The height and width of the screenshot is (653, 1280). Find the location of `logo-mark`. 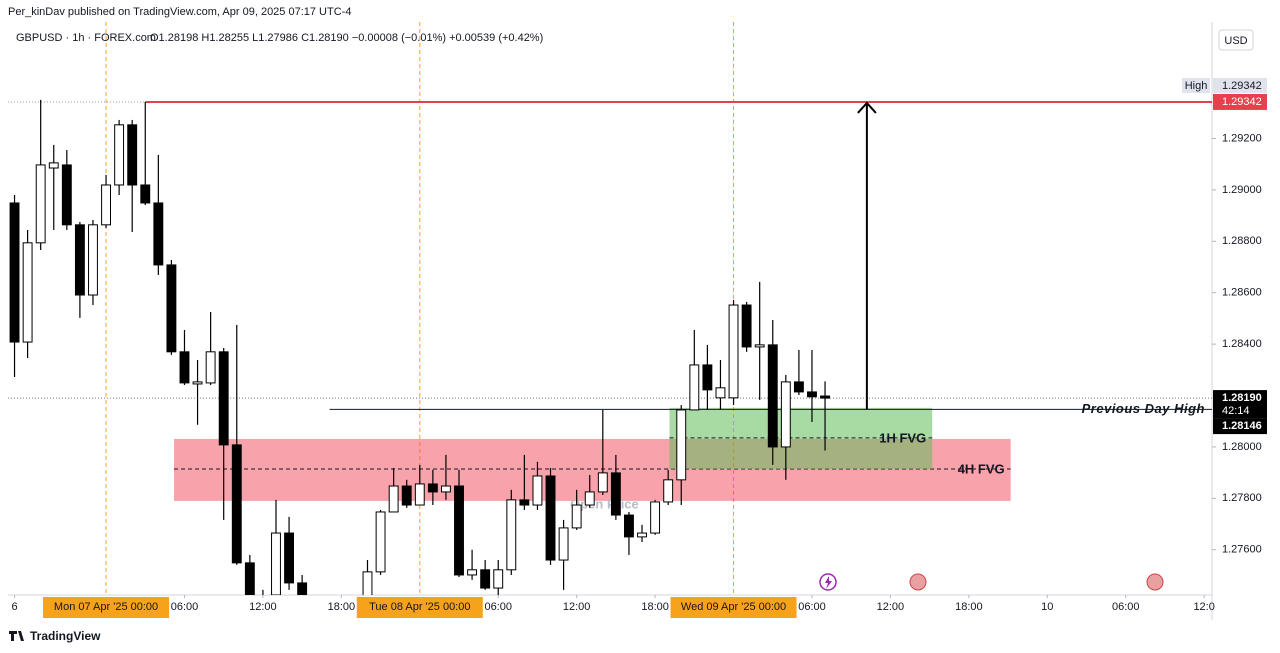

logo-mark is located at coordinates (16, 636).